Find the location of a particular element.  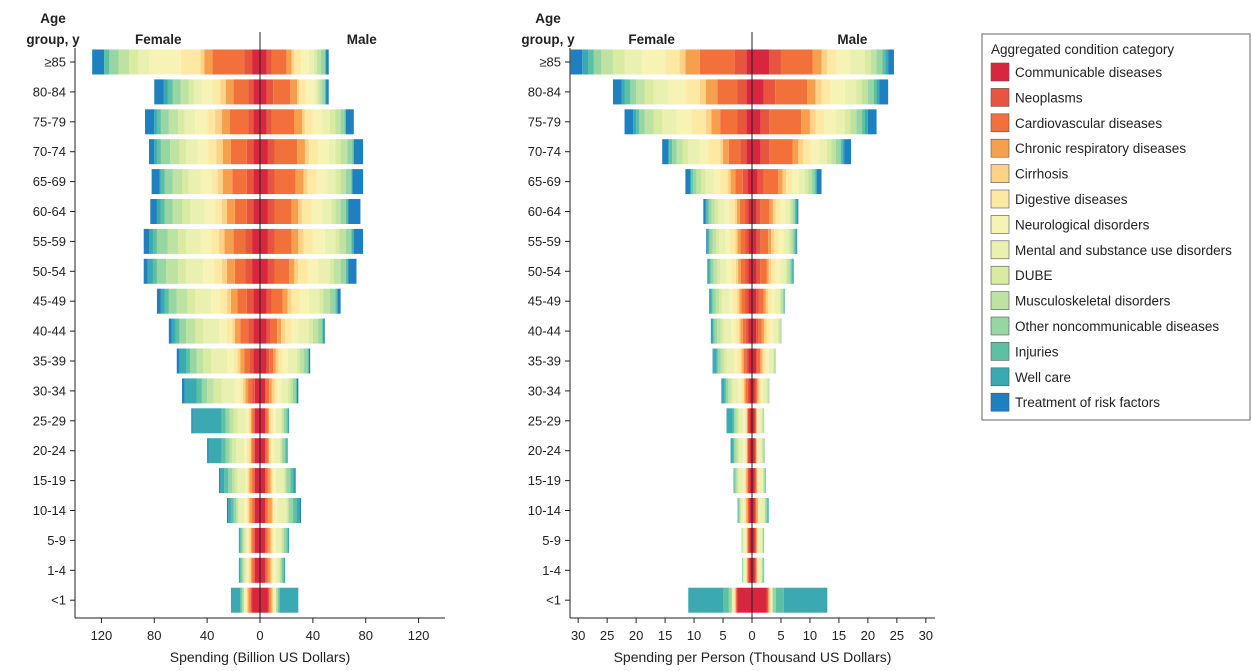

age-row: 50-54 is located at coordinates (195, 271).